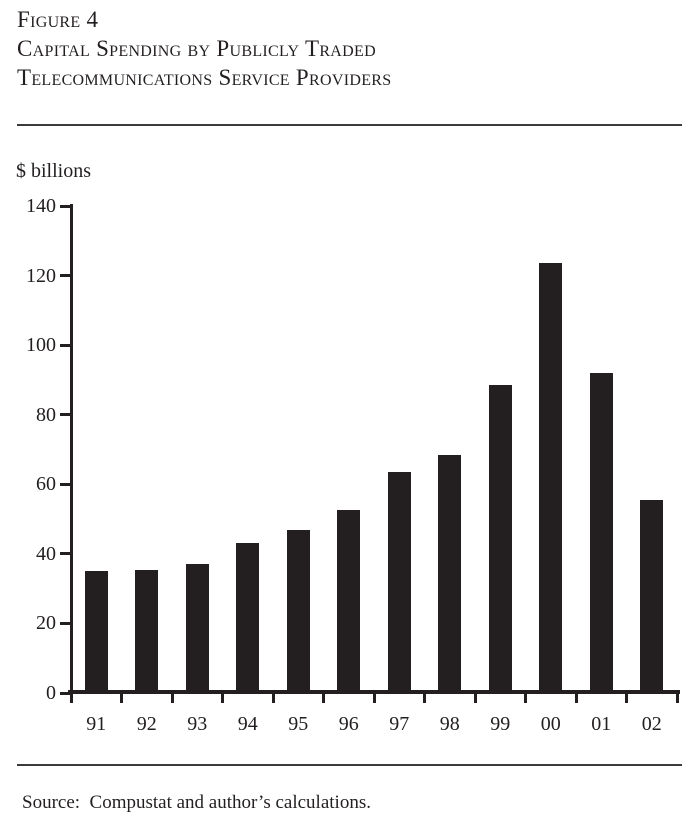 The height and width of the screenshot is (833, 699). What do you see at coordinates (449, 724) in the screenshot?
I see `x-axis-label-98: 98` at bounding box center [449, 724].